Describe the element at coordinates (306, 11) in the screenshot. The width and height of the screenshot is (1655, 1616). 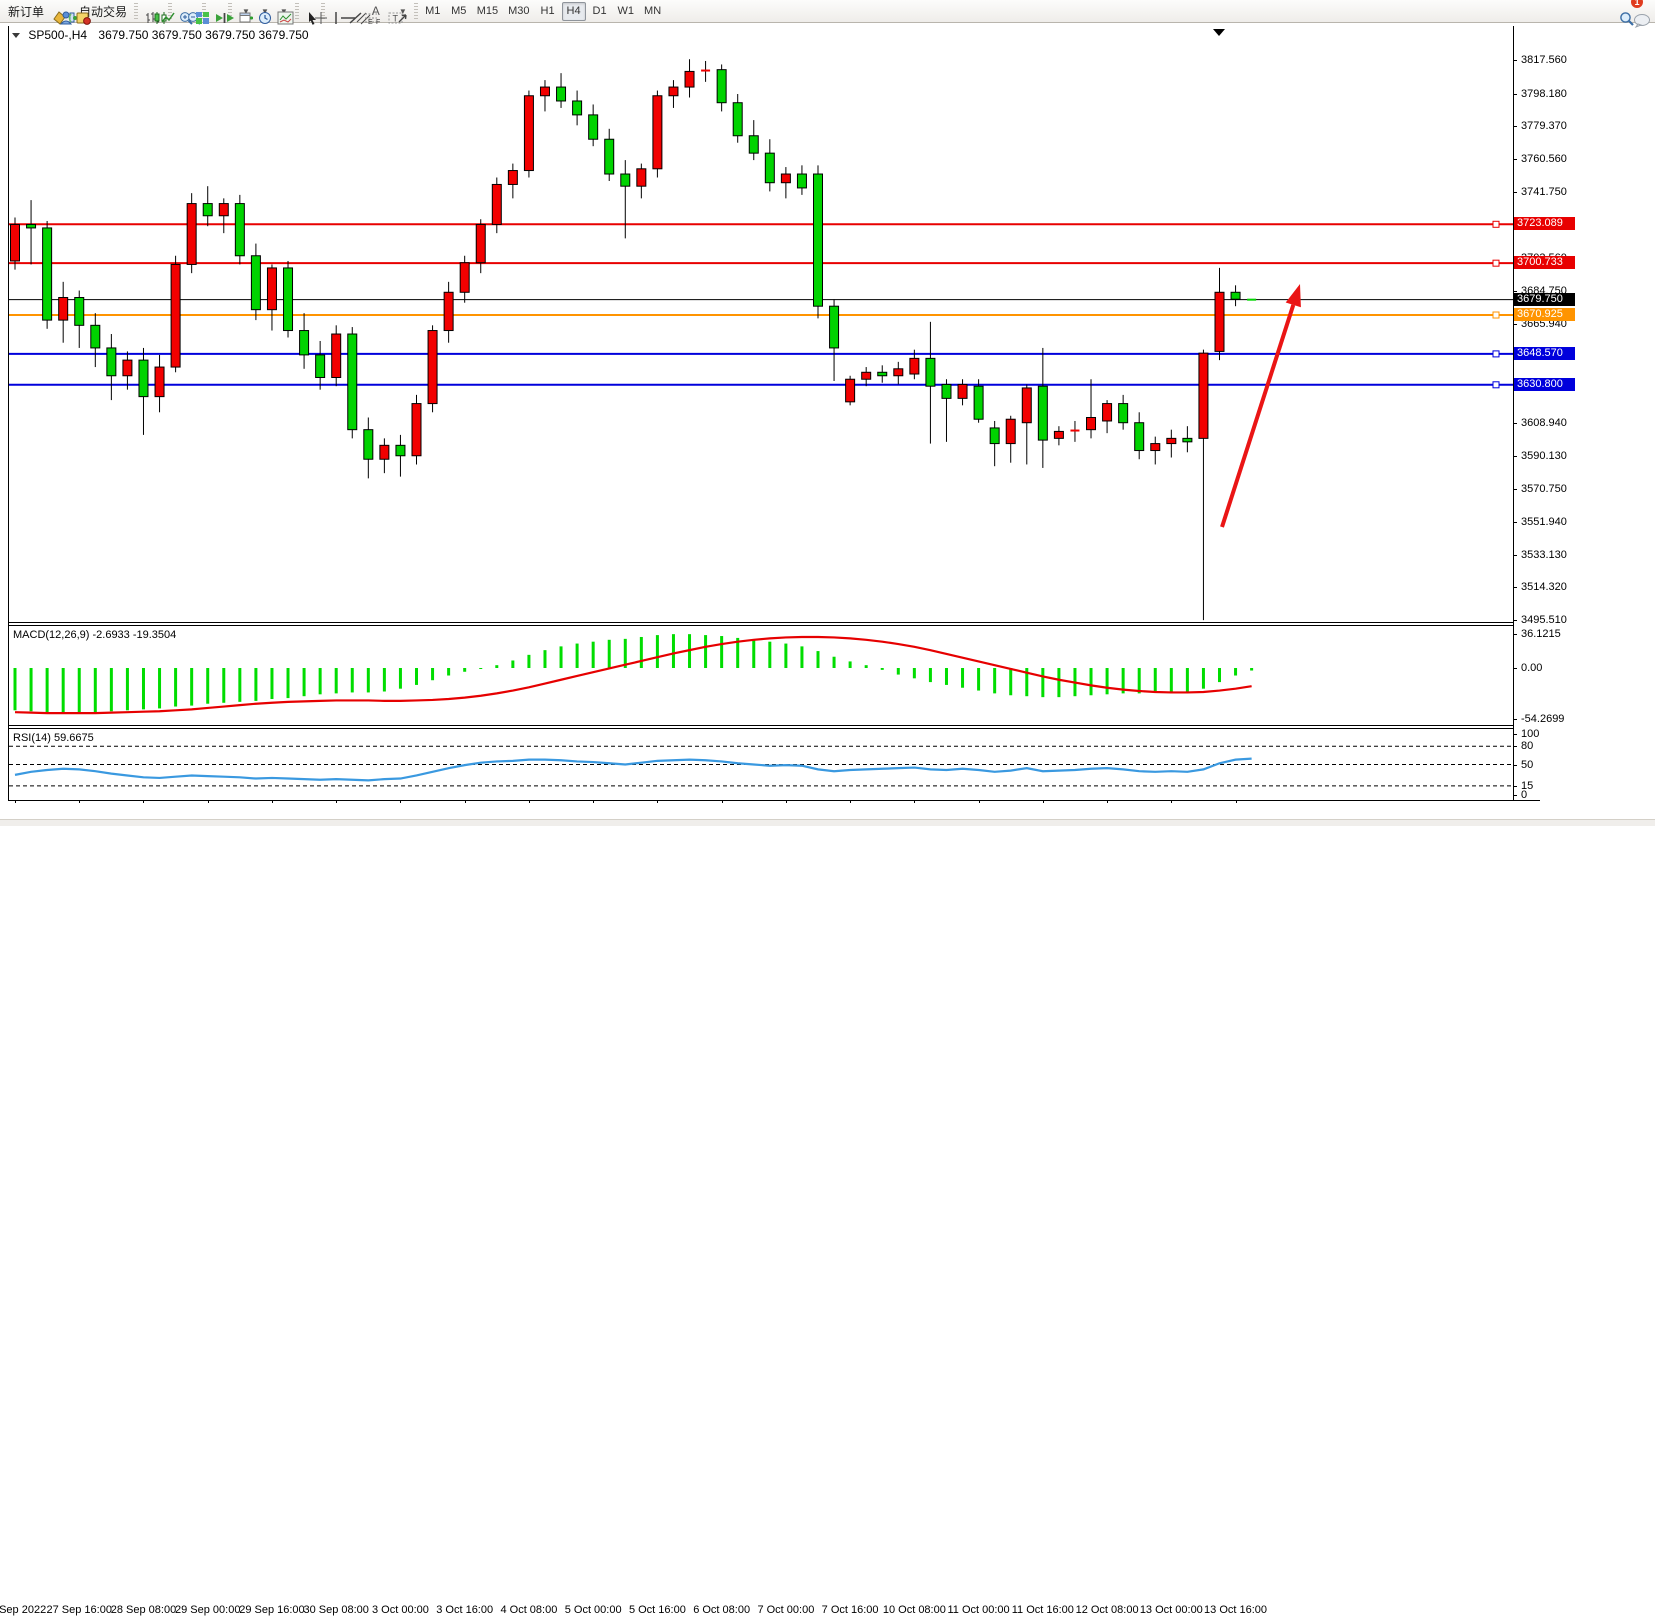
I see `cursor-tool-button` at that location.